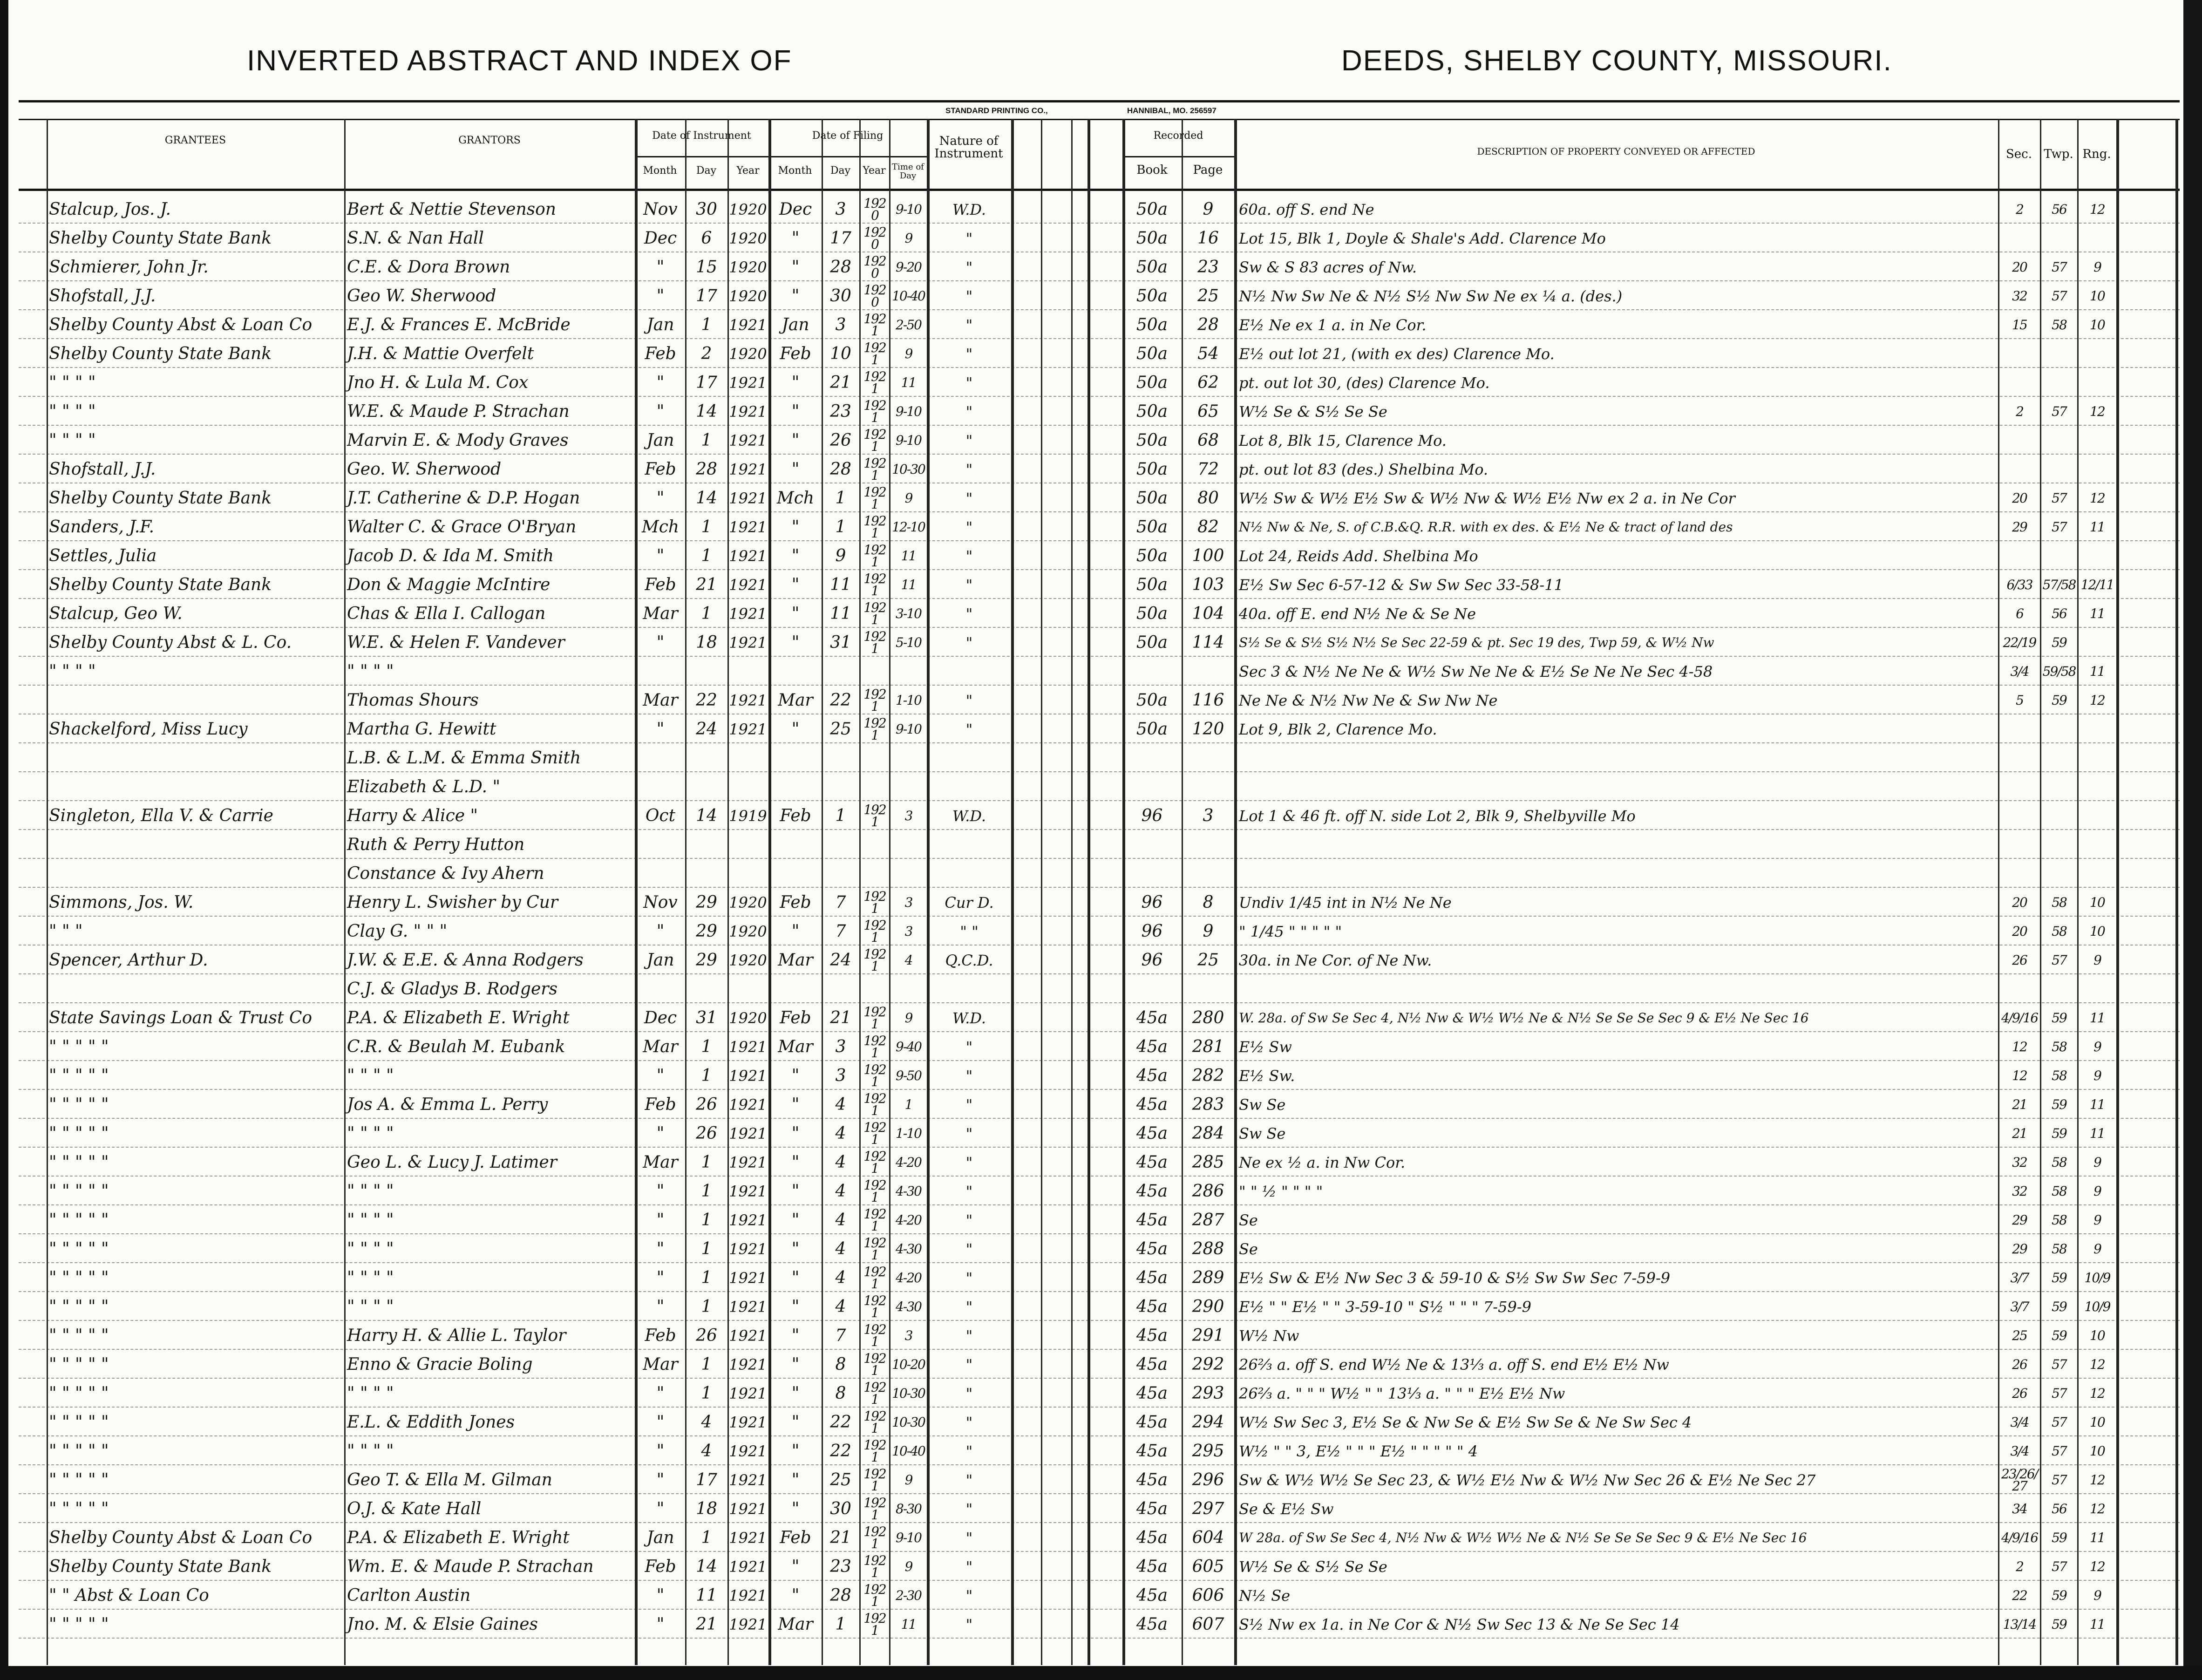  What do you see at coordinates (1152, 527) in the screenshot?
I see `book-cell: 50a` at bounding box center [1152, 527].